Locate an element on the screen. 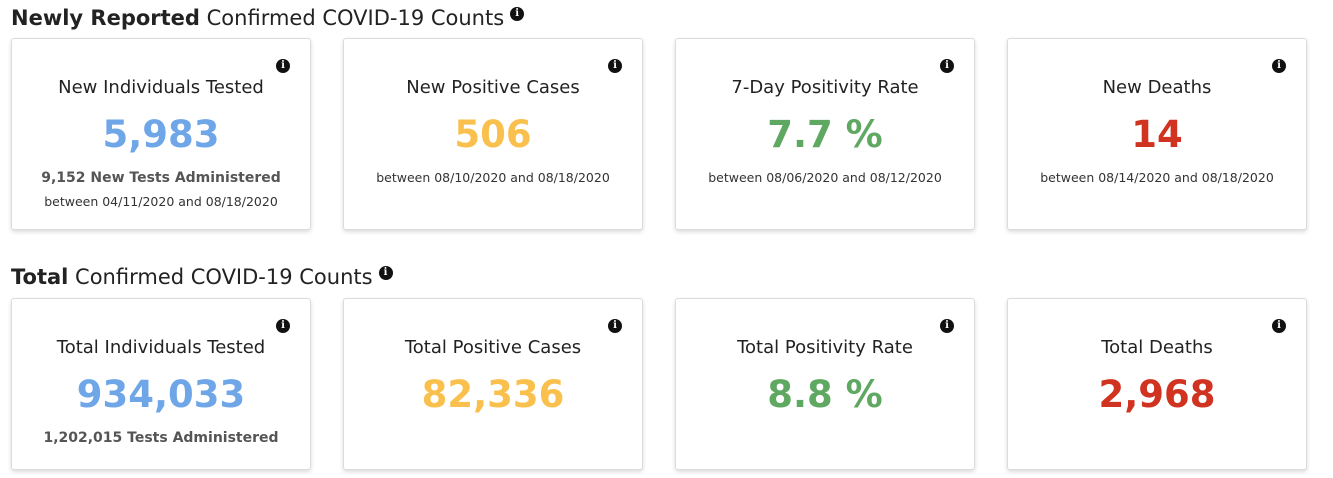  card-value: 934,033 is located at coordinates (161, 394).